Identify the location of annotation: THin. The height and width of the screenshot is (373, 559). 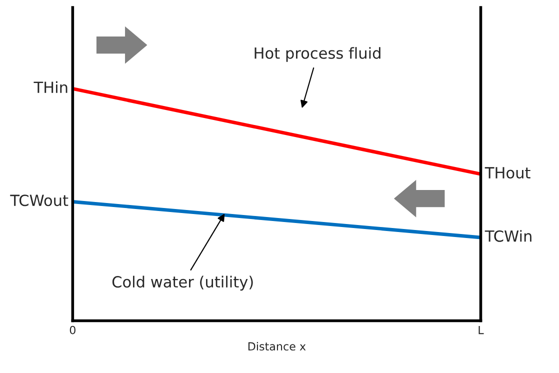
(51, 87).